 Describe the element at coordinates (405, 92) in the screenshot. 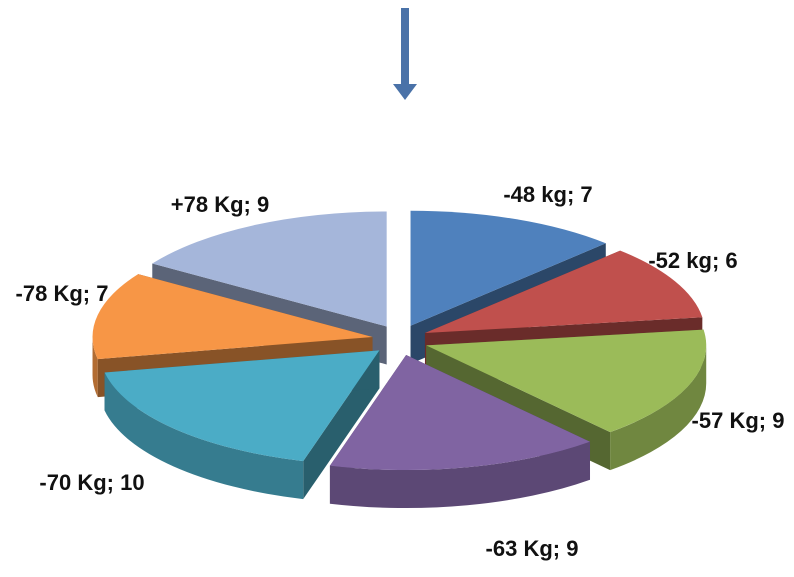

I see `arrow-head` at that location.